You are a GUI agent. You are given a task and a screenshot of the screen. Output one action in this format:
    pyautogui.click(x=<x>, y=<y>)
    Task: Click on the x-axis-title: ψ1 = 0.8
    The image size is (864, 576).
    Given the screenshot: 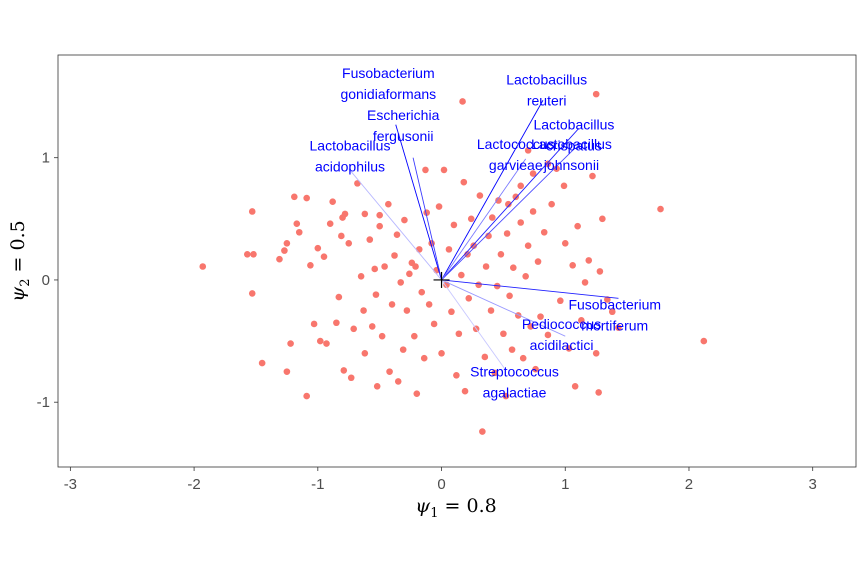 What is the action you would take?
    pyautogui.click(x=455, y=508)
    